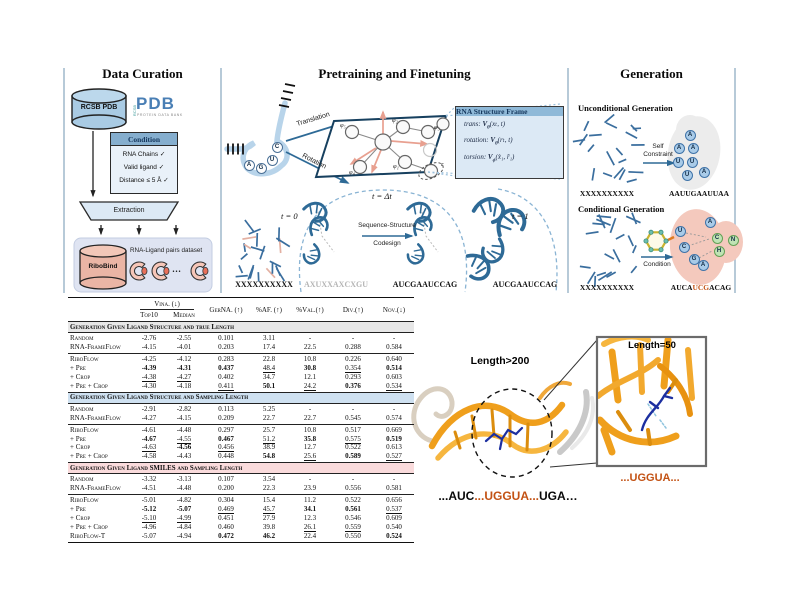 The height and width of the screenshot is (600, 800). I want to click on rna-secondary-structure, so click(260, 130).